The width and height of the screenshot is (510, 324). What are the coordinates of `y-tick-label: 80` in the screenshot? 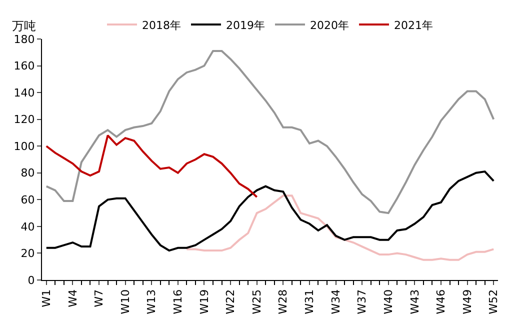 It's located at (27, 173).